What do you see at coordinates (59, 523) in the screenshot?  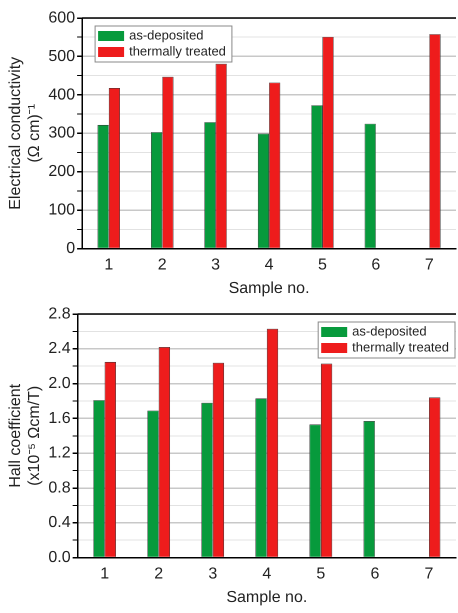 I see `y-tick-label: 0.4` at bounding box center [59, 523].